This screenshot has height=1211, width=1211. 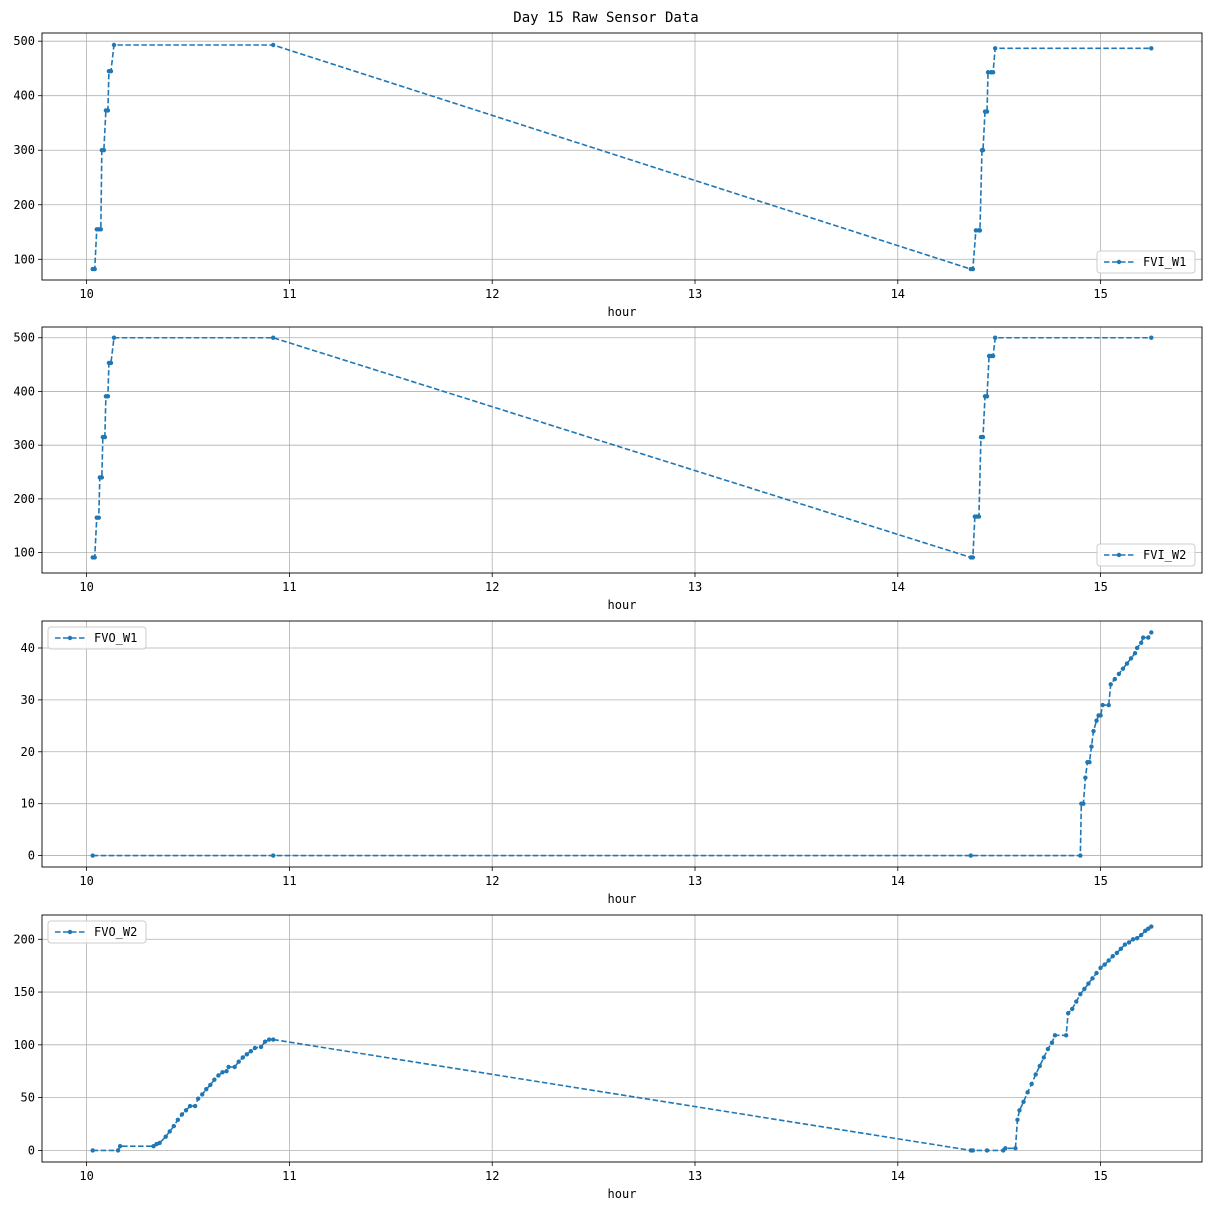 What do you see at coordinates (24, 41) in the screenshot?
I see `y-tick-label: 500` at bounding box center [24, 41].